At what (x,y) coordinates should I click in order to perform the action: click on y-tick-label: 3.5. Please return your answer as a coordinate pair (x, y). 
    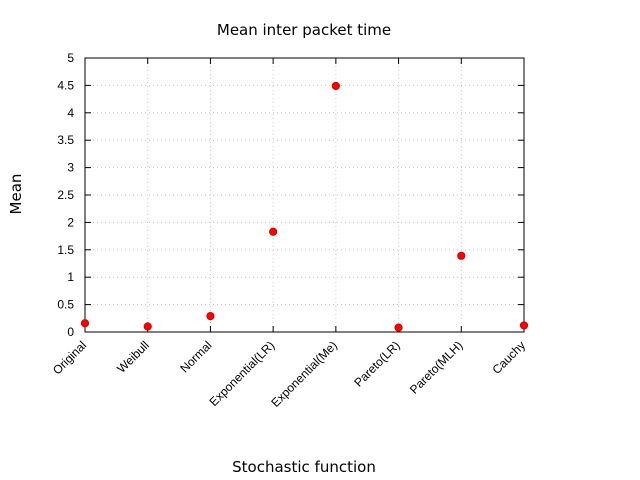
    Looking at the image, I should click on (65, 140).